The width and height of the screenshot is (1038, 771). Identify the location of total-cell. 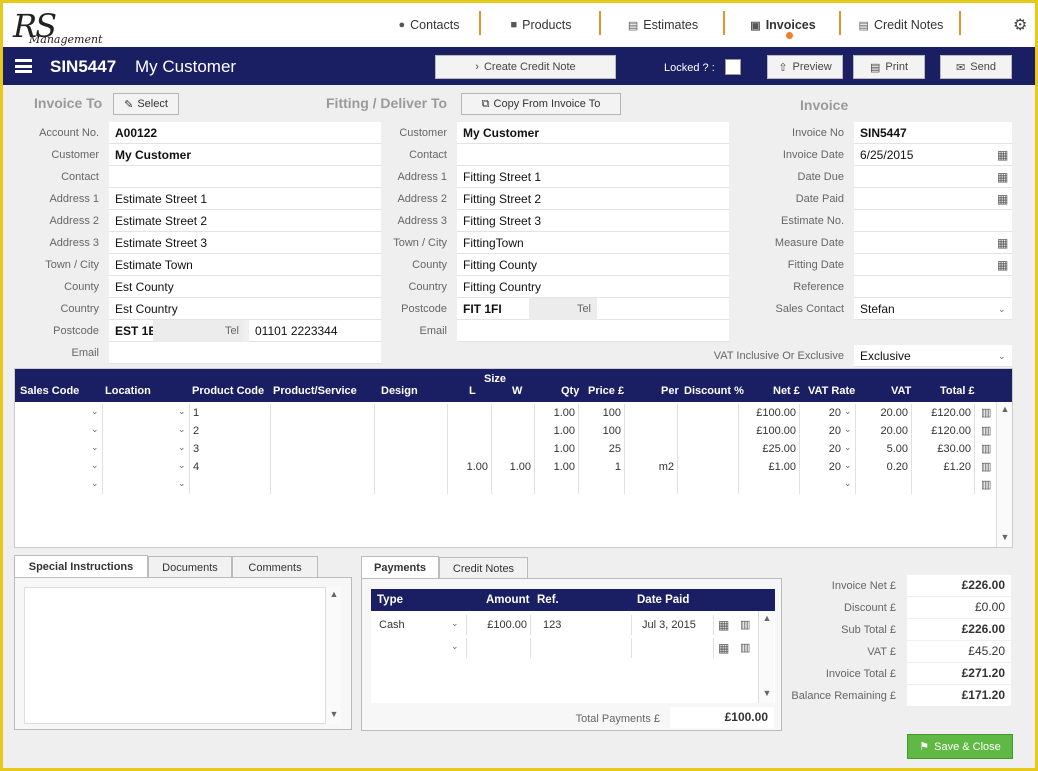
(943, 485).